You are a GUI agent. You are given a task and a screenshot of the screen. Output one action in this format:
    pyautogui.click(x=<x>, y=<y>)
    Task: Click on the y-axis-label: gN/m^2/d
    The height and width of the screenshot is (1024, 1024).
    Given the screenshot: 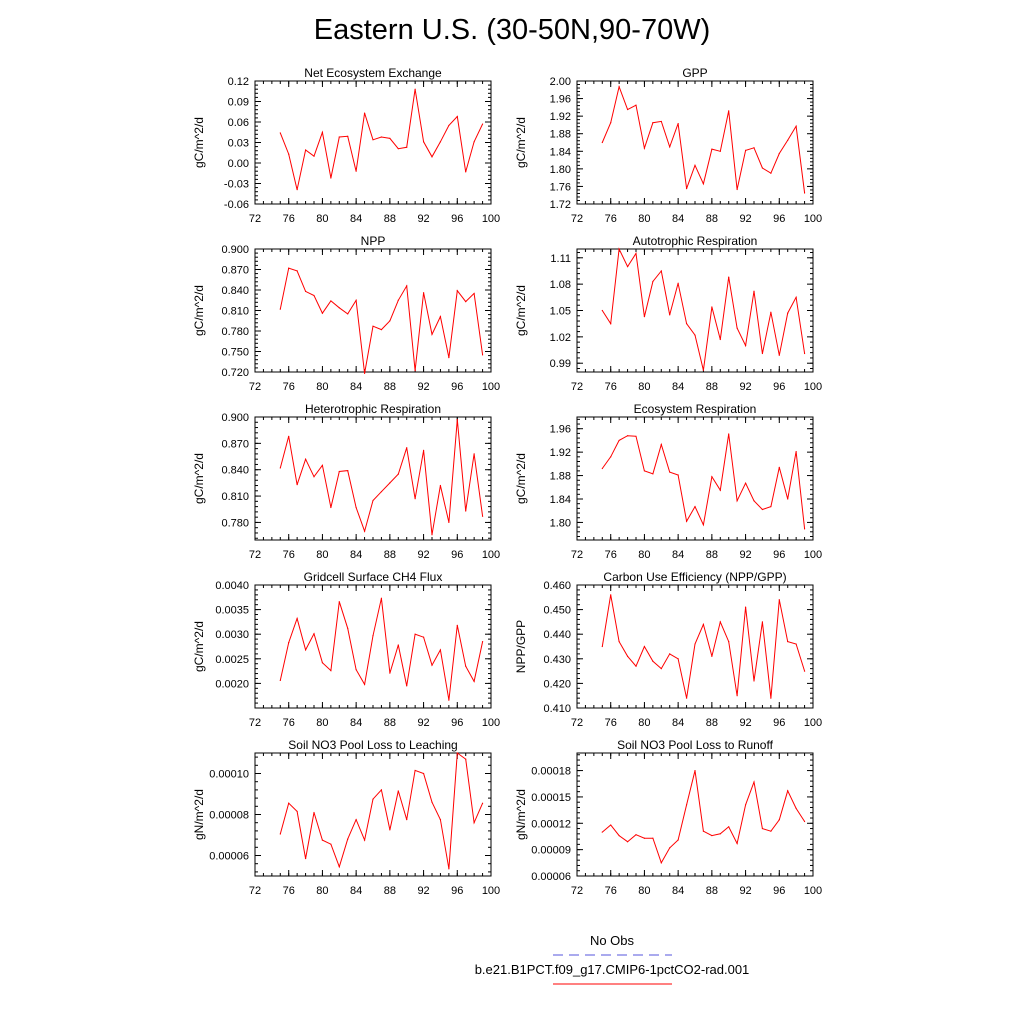 What is the action you would take?
    pyautogui.click(x=199, y=814)
    